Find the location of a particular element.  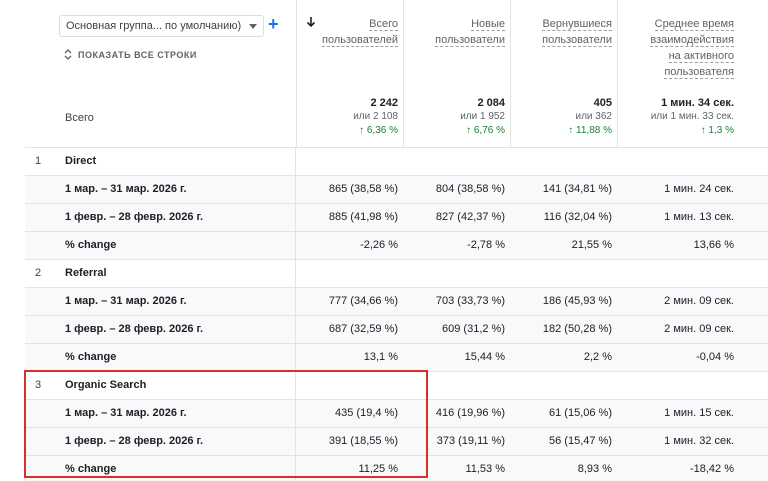

metric-cell: 2,2 % is located at coordinates (597, 357).